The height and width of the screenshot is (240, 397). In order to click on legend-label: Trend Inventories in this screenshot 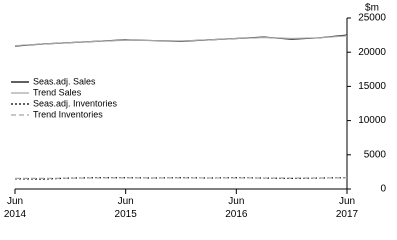, I will do `click(68, 114)`.